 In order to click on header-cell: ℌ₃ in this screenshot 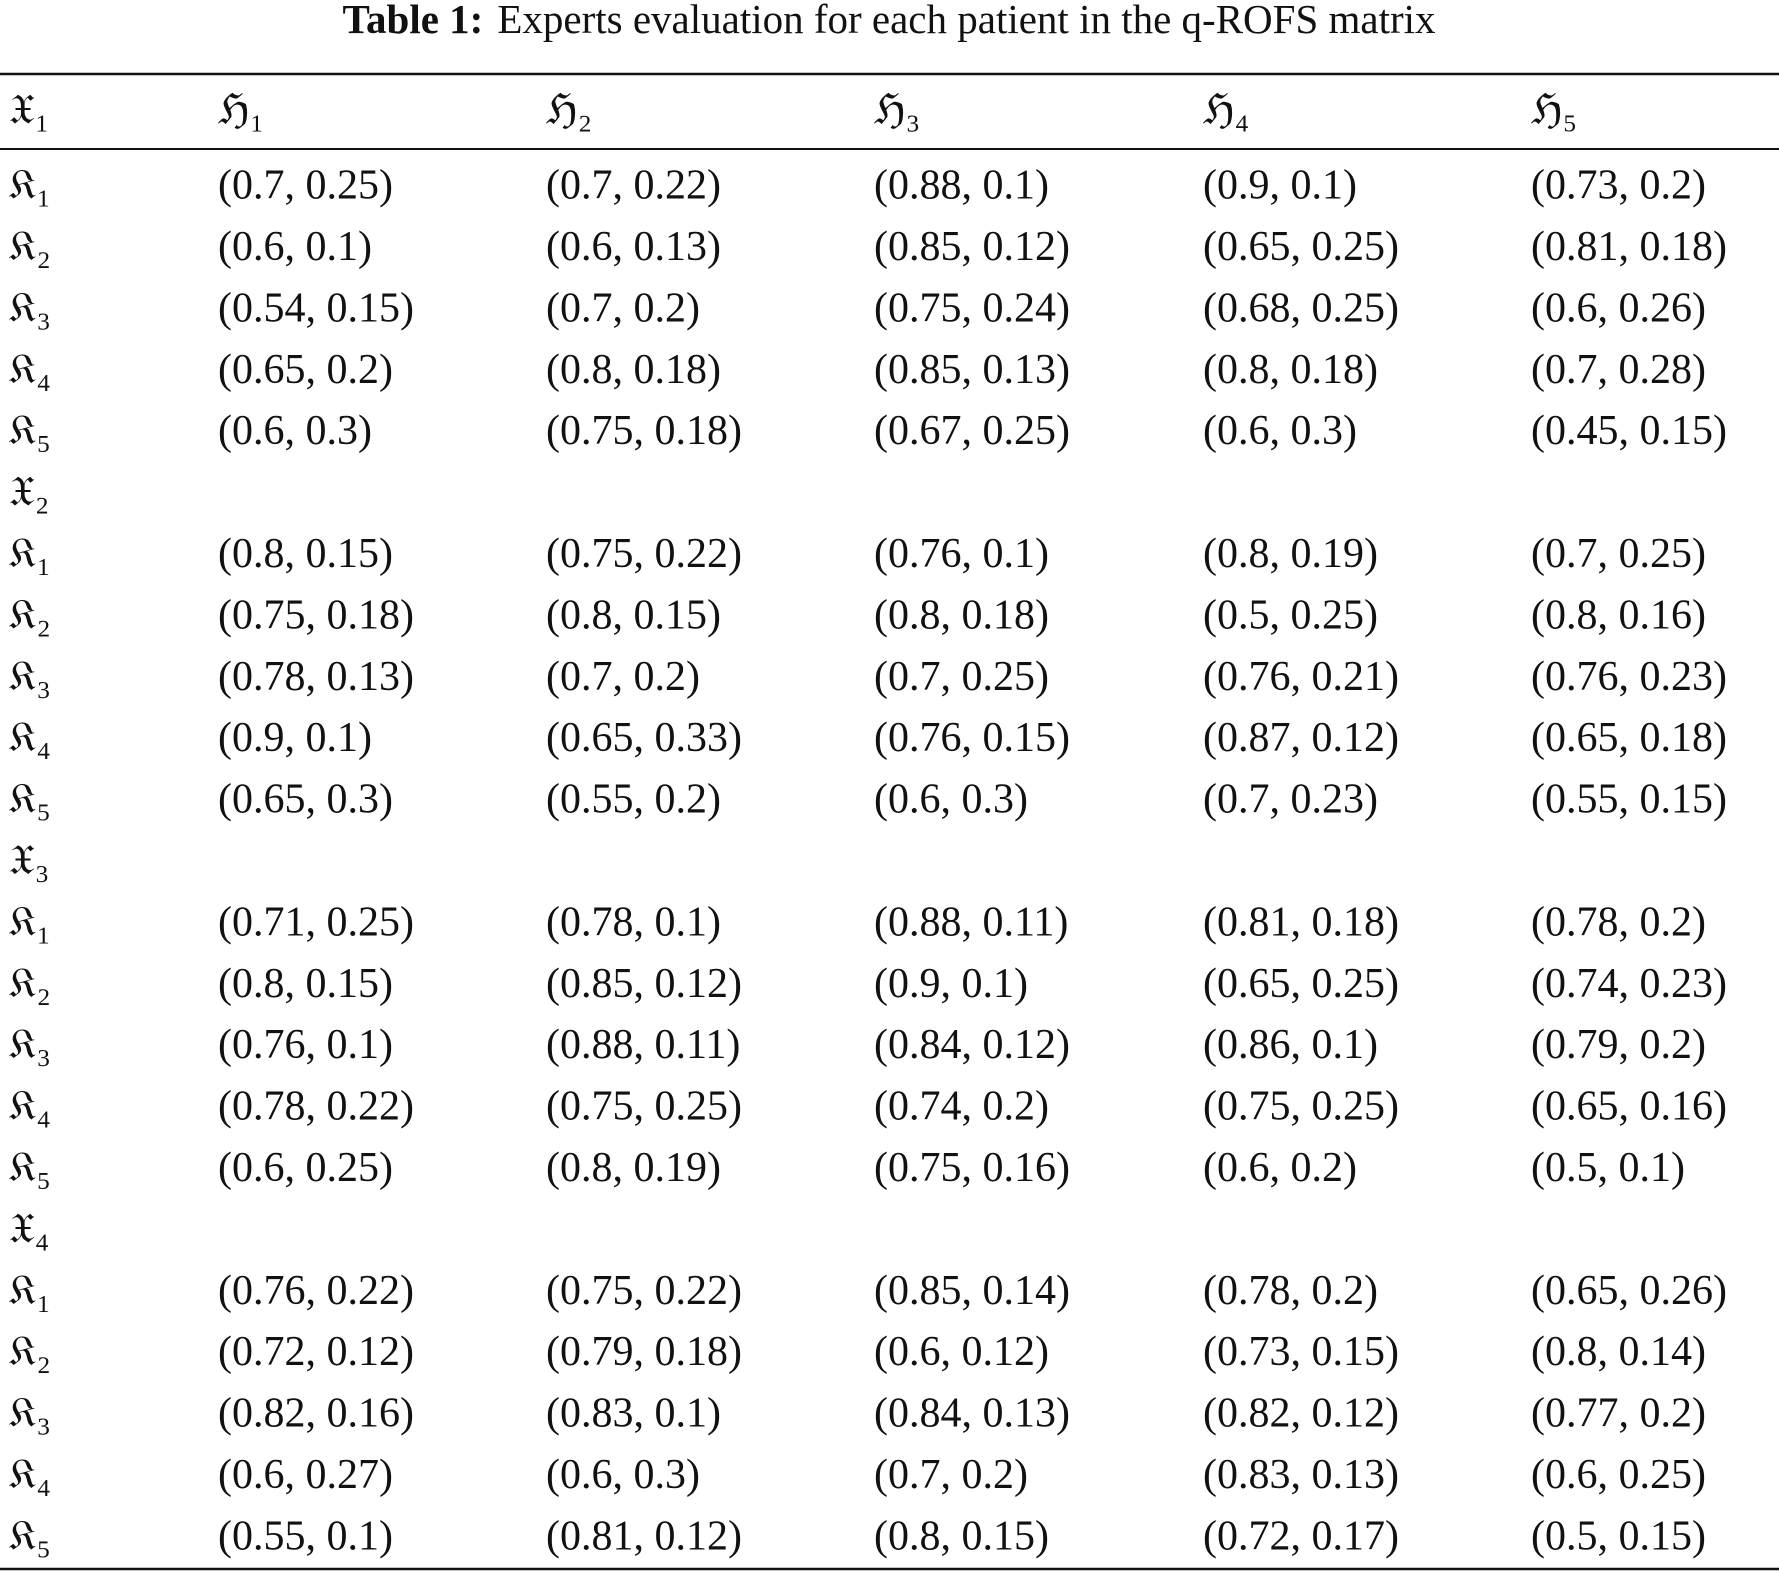, I will do `click(897, 111)`.